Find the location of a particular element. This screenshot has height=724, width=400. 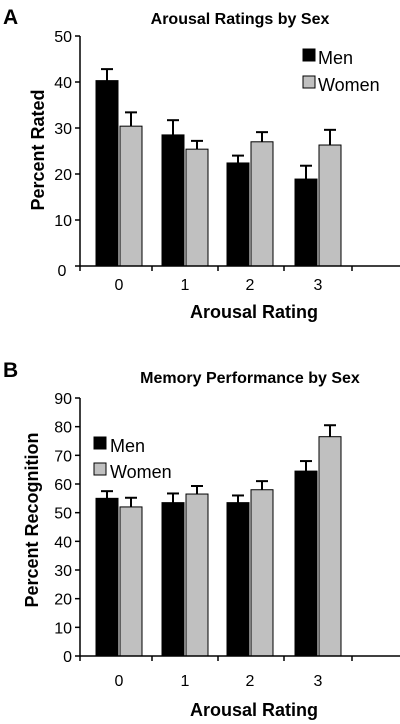

panel-b-y-ticks: 0 10 20 30 40 50 60 70 80 90 is located at coordinates (63, 528).